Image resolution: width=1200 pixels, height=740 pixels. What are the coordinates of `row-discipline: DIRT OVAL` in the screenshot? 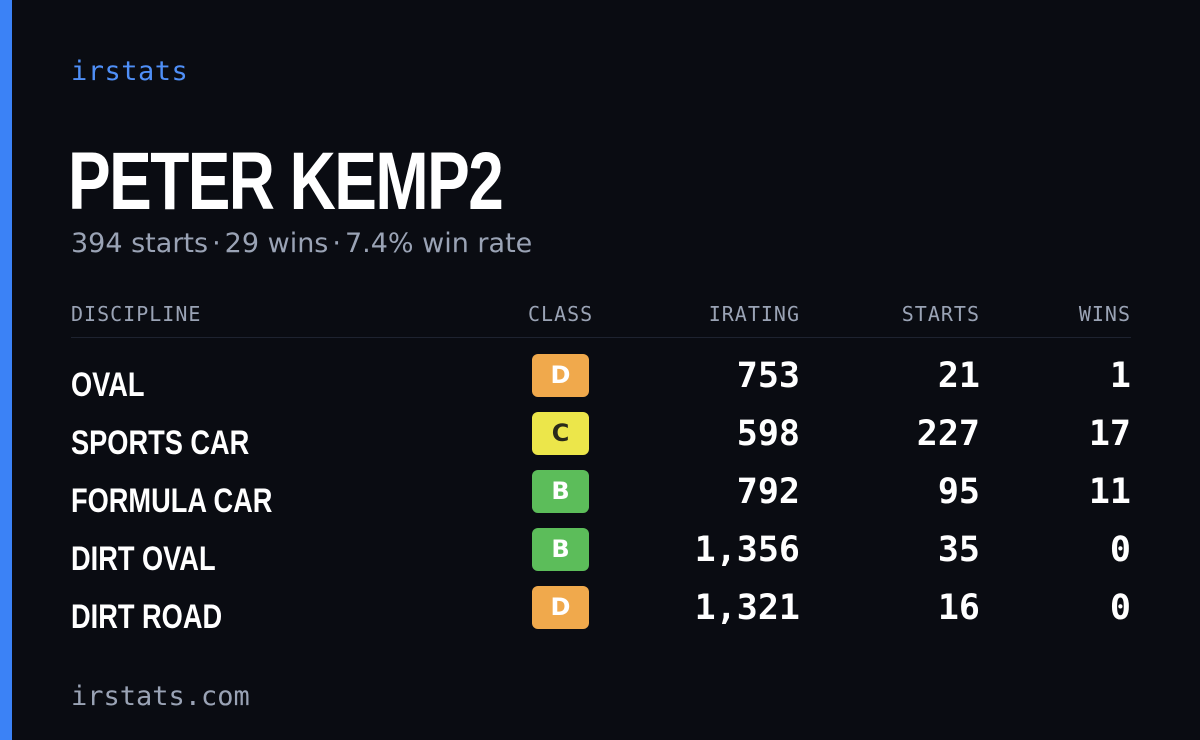 It's located at (143, 559).